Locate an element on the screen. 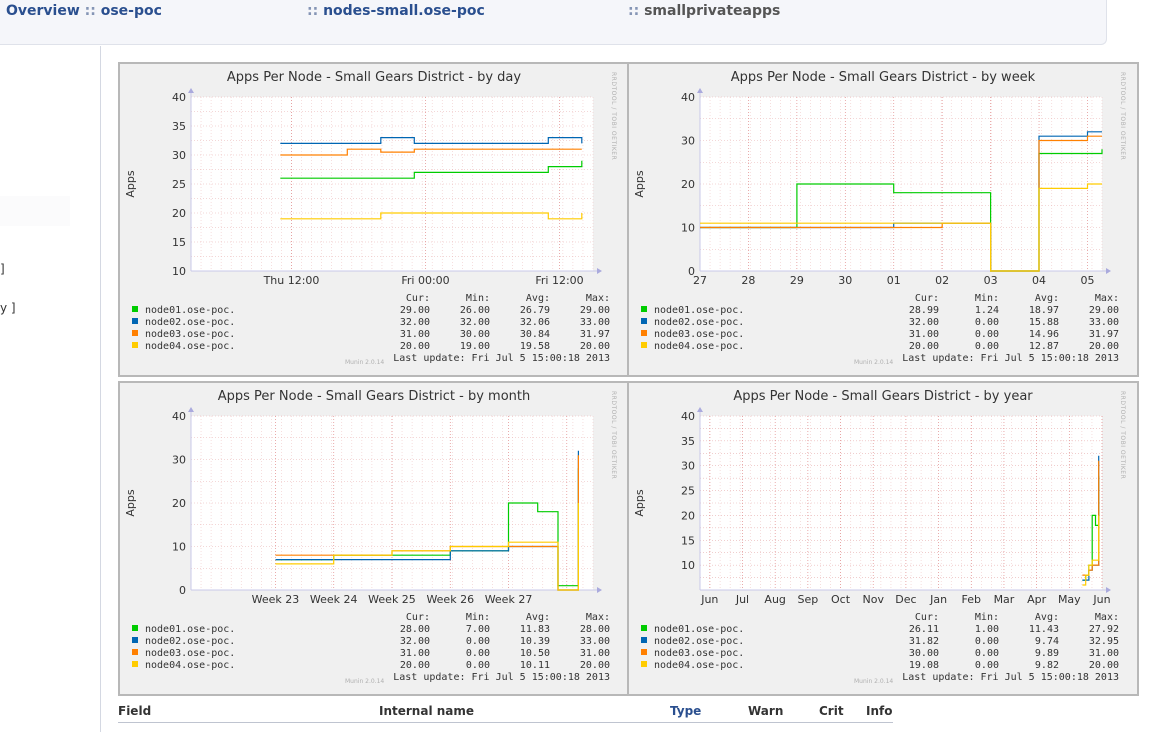 This screenshot has width=1150, height=732. series-line-node02 is located at coordinates (431, 140).